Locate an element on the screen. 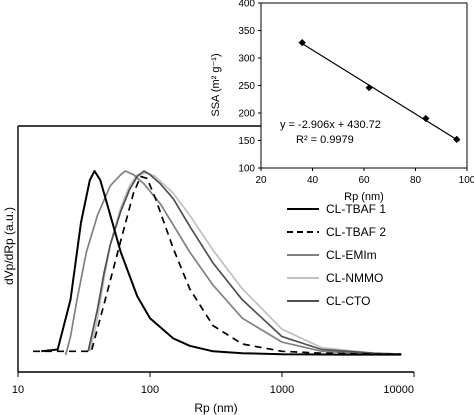  legend-label: CL-EMIm is located at coordinates (351, 255).